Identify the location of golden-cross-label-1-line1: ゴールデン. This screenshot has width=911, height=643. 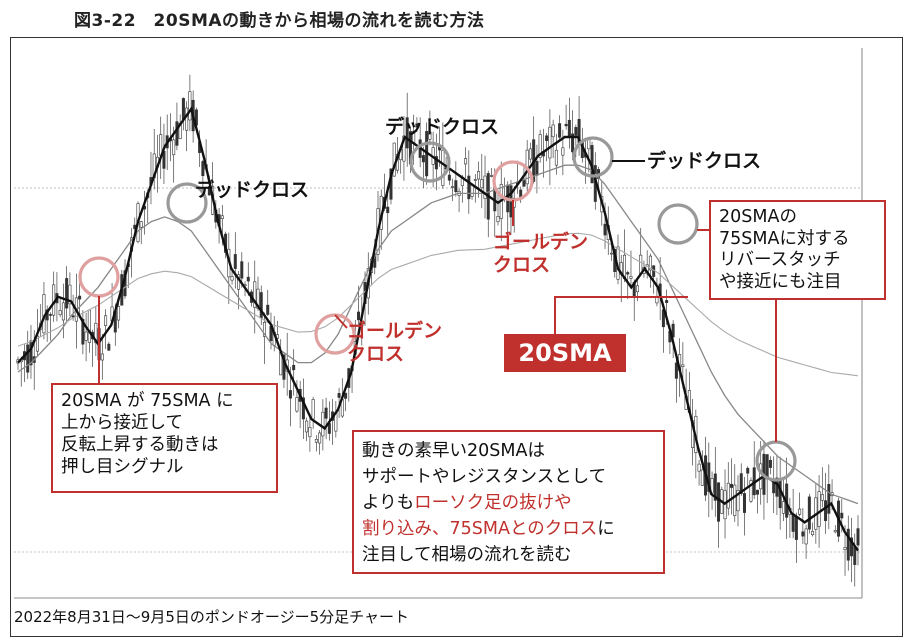
(540, 241).